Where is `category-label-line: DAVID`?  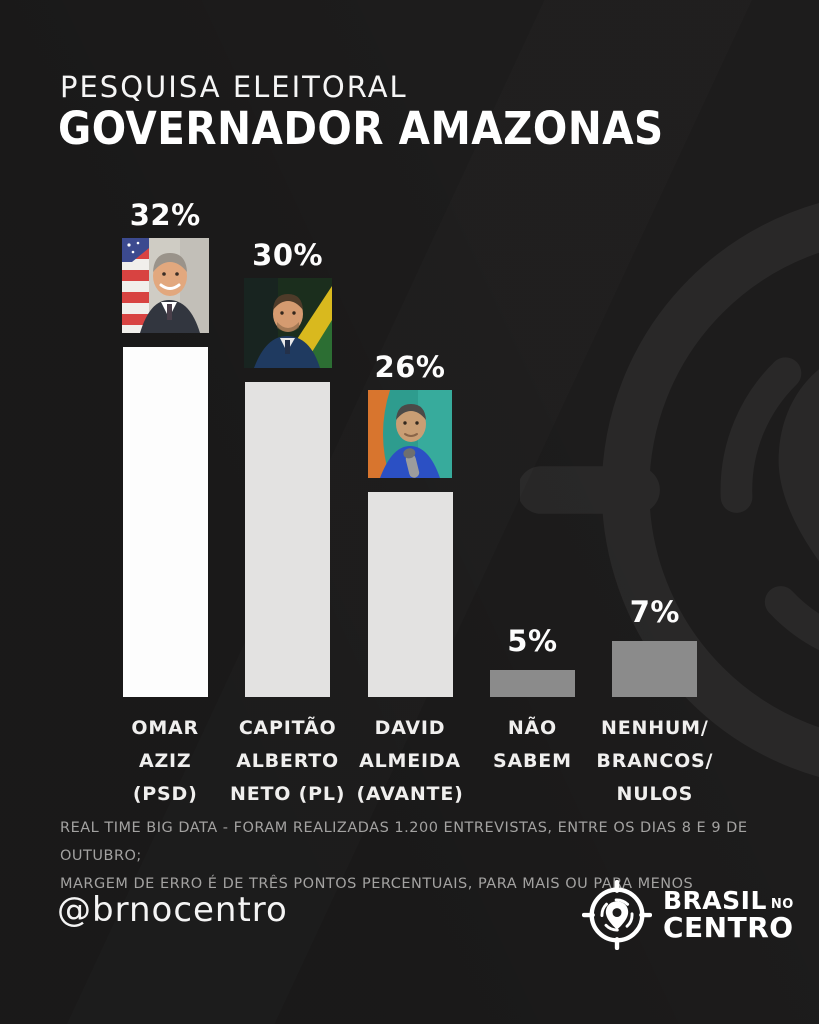 category-label-line: DAVID is located at coordinates (410, 728).